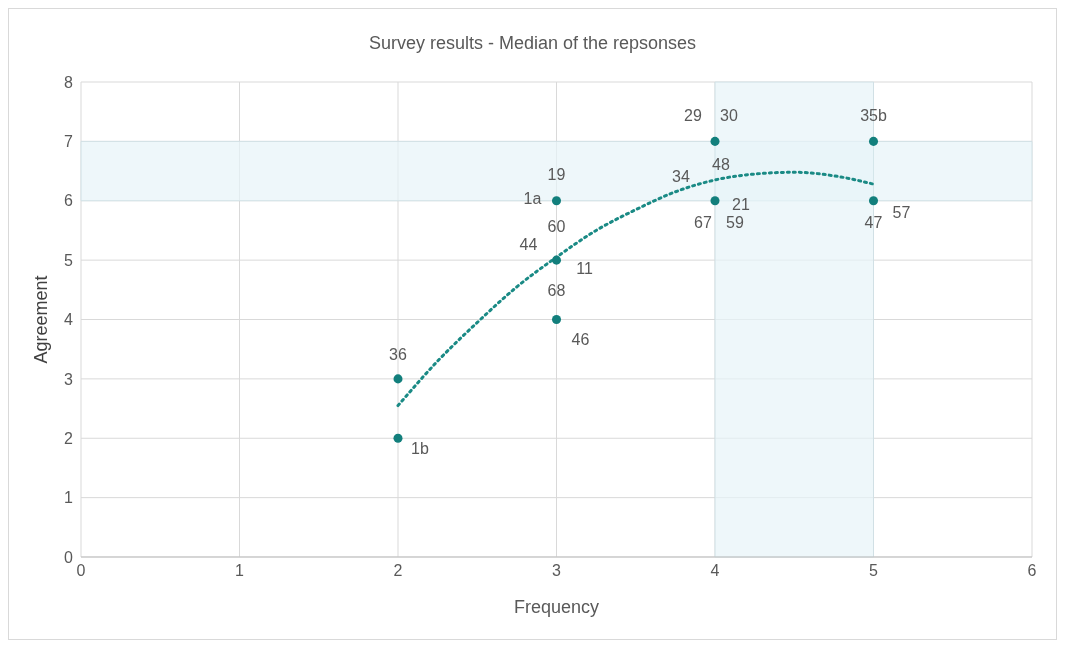 This screenshot has height=648, width=1065. I want to click on annotation: 11, so click(584, 268).